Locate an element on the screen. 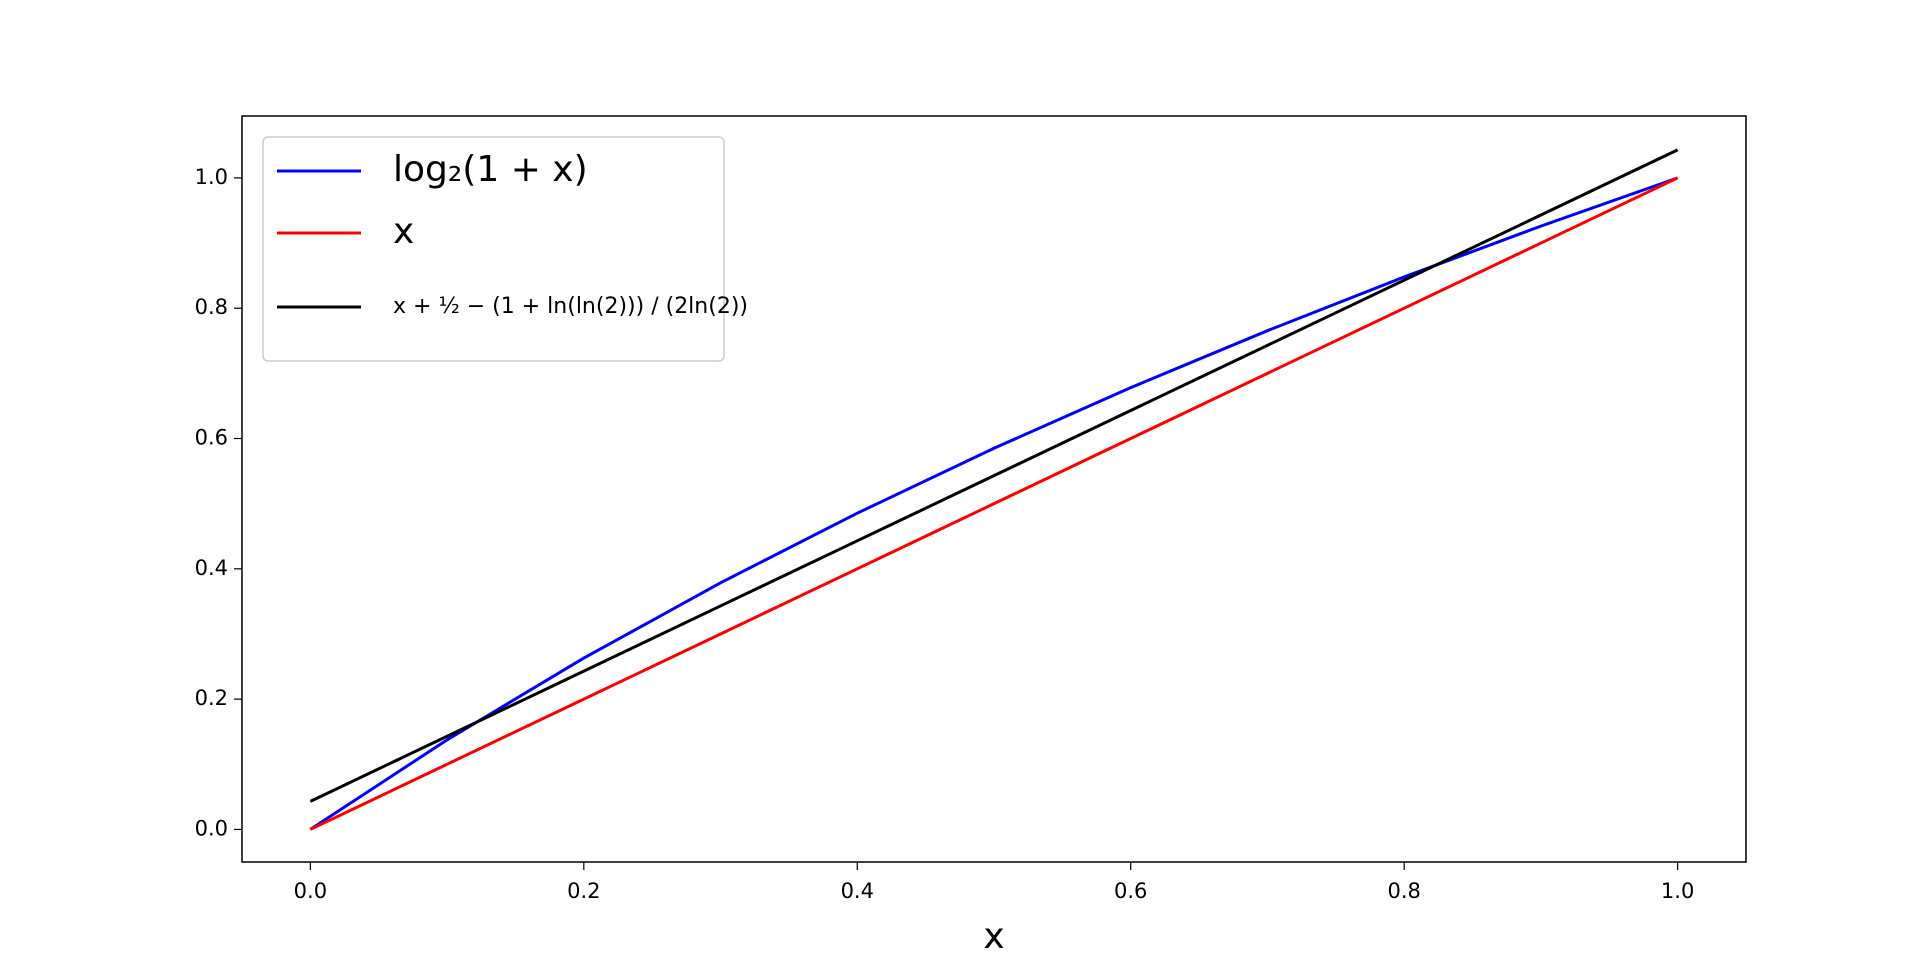  y-tick-label: 0.2 is located at coordinates (211, 698).